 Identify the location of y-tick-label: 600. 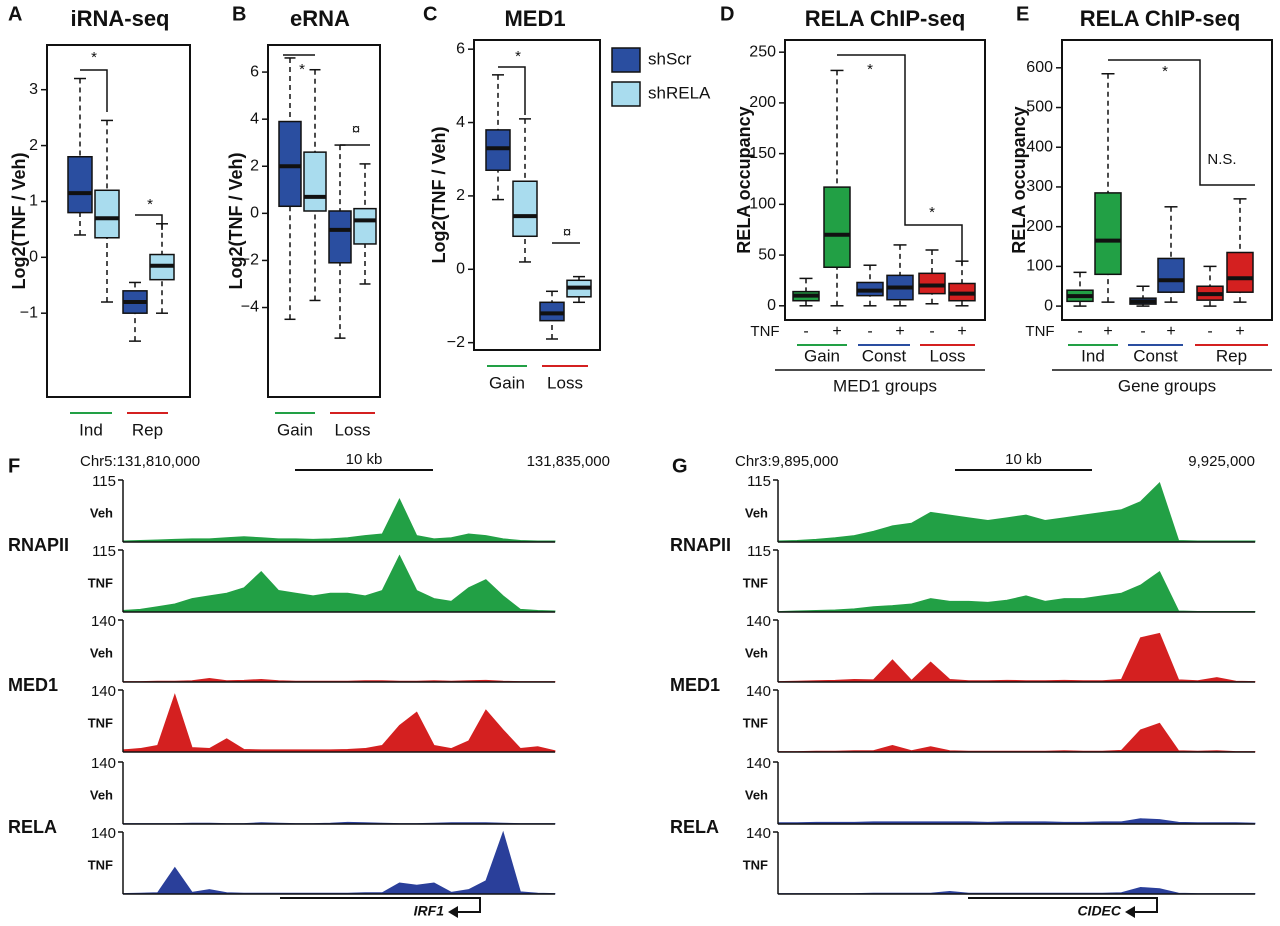
(1039, 67).